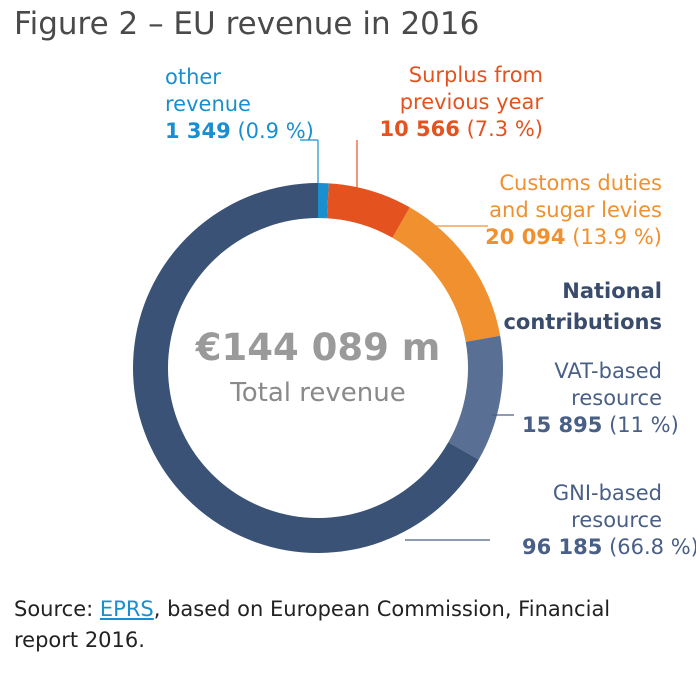 The height and width of the screenshot is (673, 696). I want to click on value-label: 15 895, so click(562, 425).